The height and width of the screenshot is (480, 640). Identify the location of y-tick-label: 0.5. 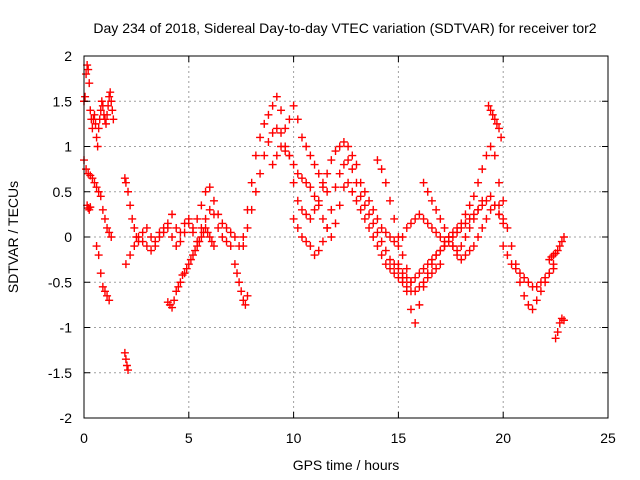
(63, 192).